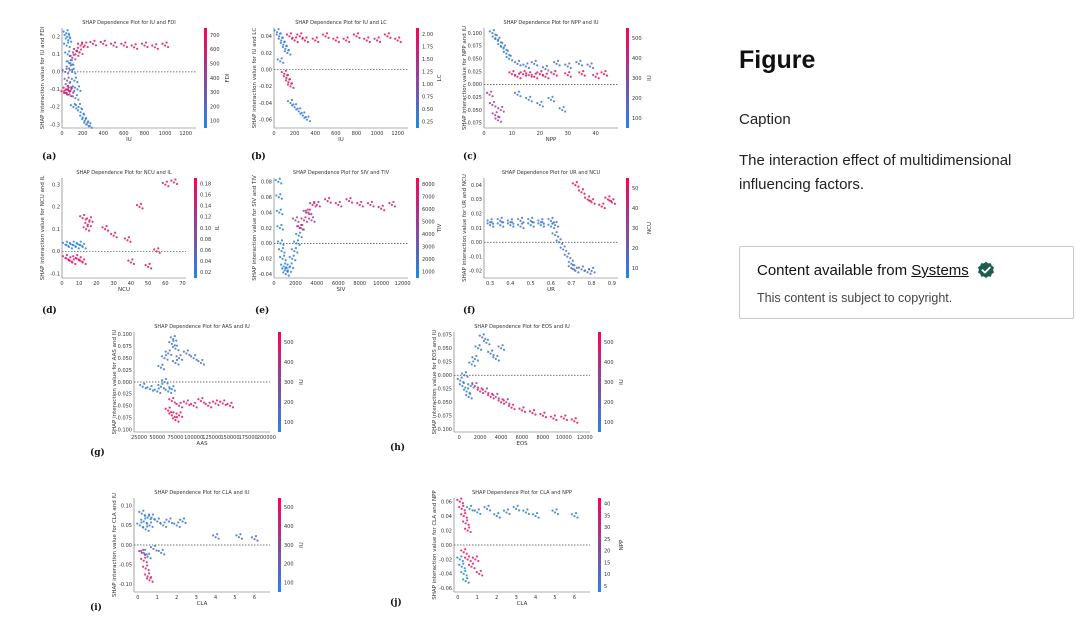 This screenshot has height=636, width=1083. Describe the element at coordinates (635, 229) in the screenshot. I see `colorbar-tick-label: 30` at that location.